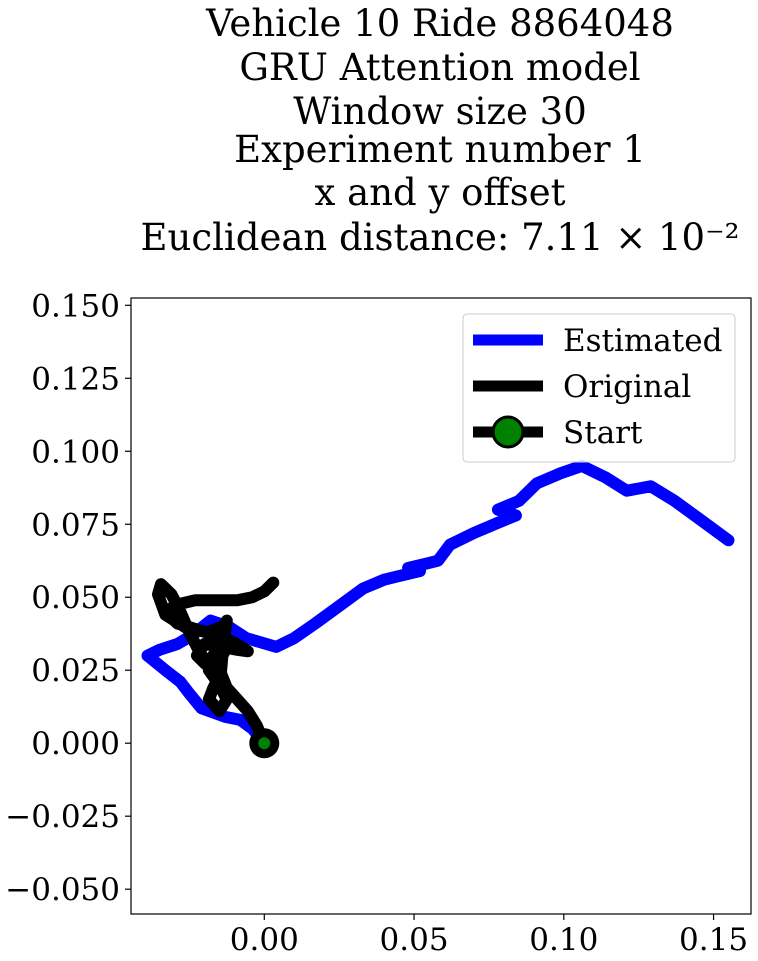 The width and height of the screenshot is (758, 961). I want to click on marker-layer, so click(264, 743).